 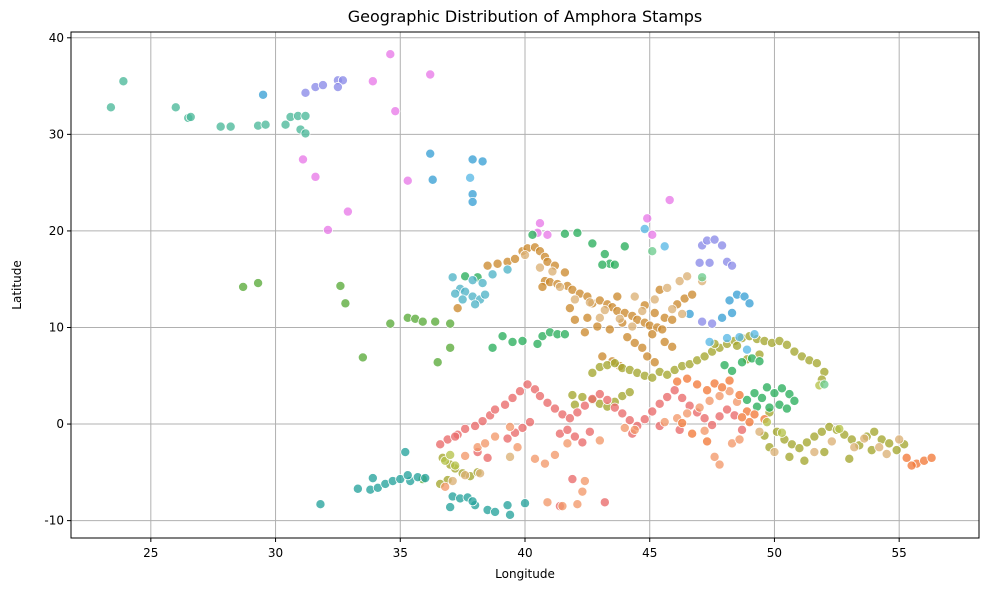 What do you see at coordinates (60, 424) in the screenshot?
I see `y-tick-label: 0` at bounding box center [60, 424].